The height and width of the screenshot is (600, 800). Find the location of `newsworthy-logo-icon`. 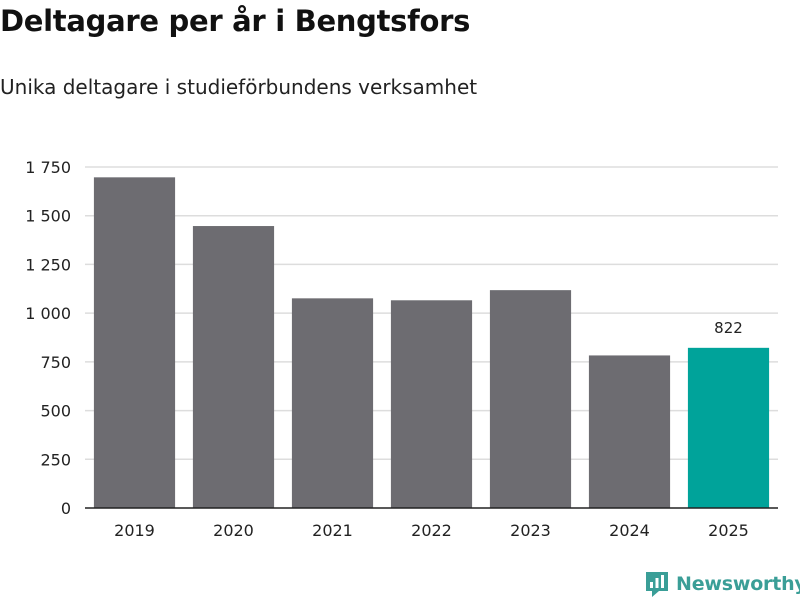

newsworthy-logo-icon is located at coordinates (657, 584).